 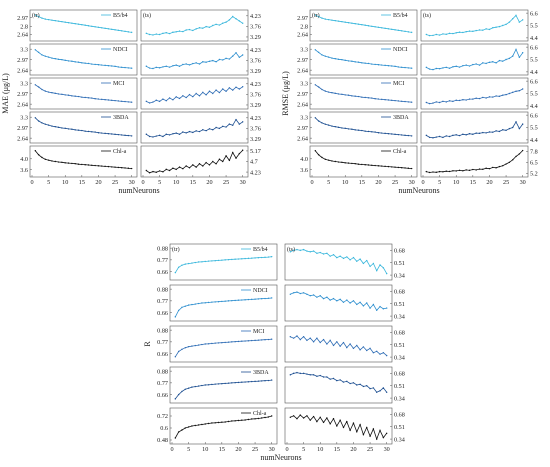 What do you see at coordinates (255, 27) in the screenshot?
I see `y-tick-label: 3.76` at bounding box center [255, 27].